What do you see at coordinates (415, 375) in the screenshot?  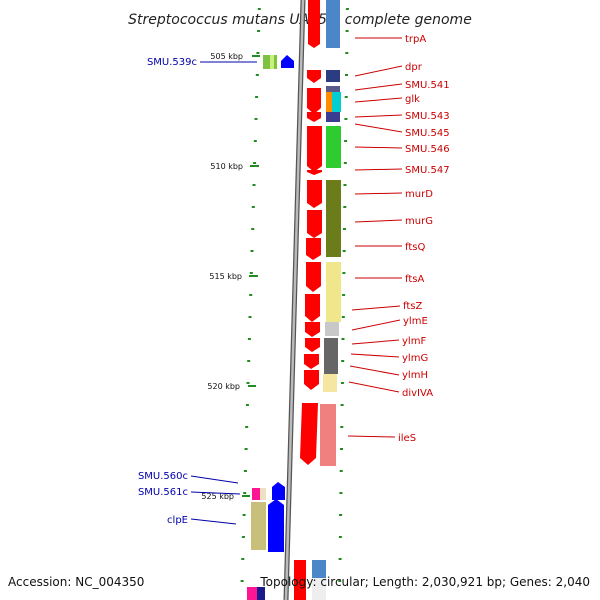 I see `gene-label-ylmH: ylmH` at bounding box center [415, 375].